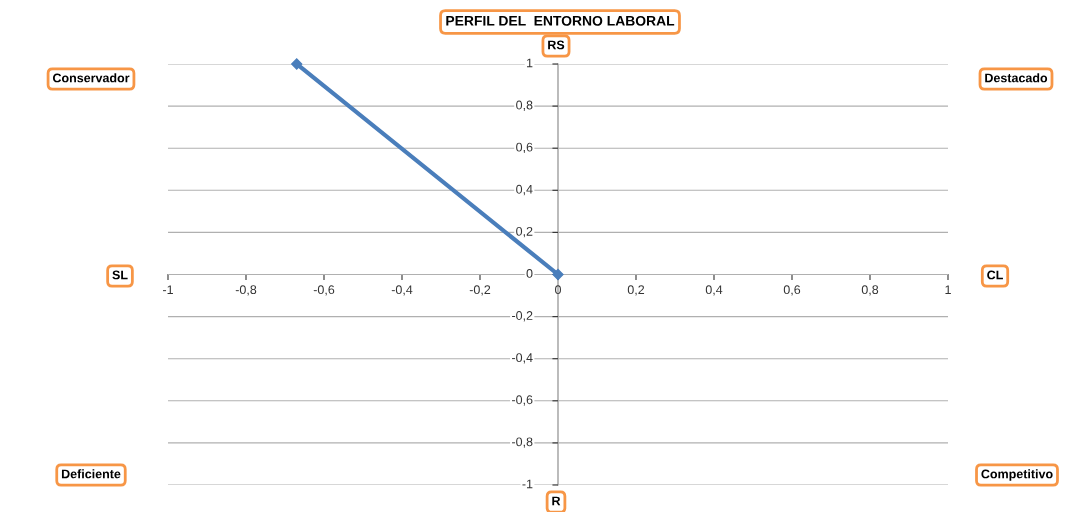 The height and width of the screenshot is (512, 1085). What do you see at coordinates (714, 290) in the screenshot?
I see `x-tick-label: 0,4` at bounding box center [714, 290].